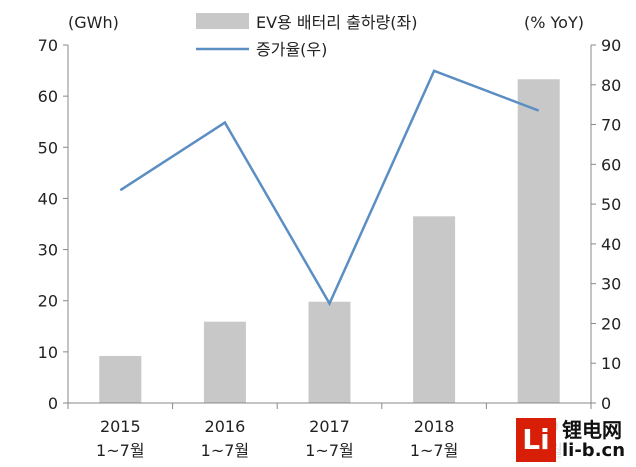 This screenshot has width=636, height=467. I want to click on right-tick-label: 20, so click(611, 323).